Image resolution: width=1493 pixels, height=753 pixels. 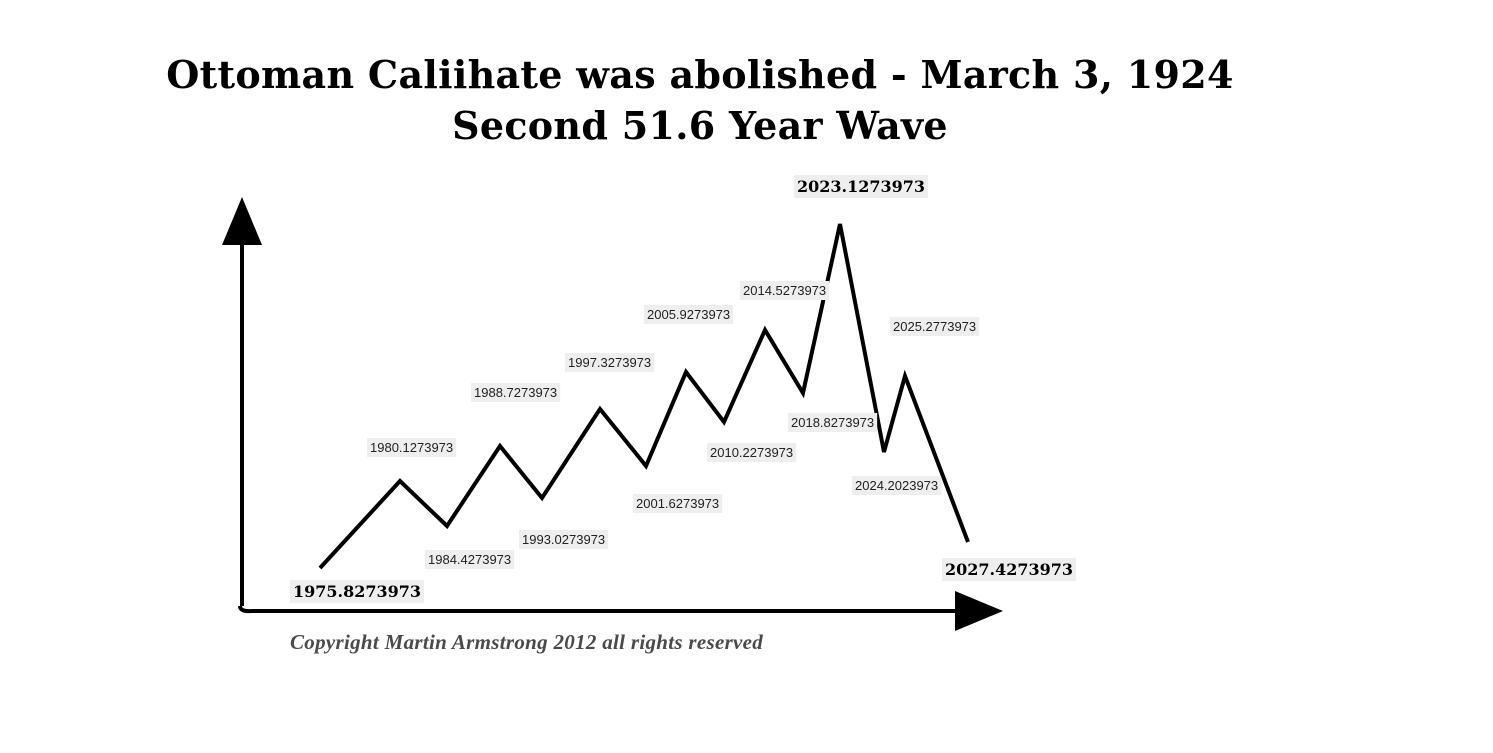 I want to click on wave-point-label: 1993.0273973, so click(x=563, y=539).